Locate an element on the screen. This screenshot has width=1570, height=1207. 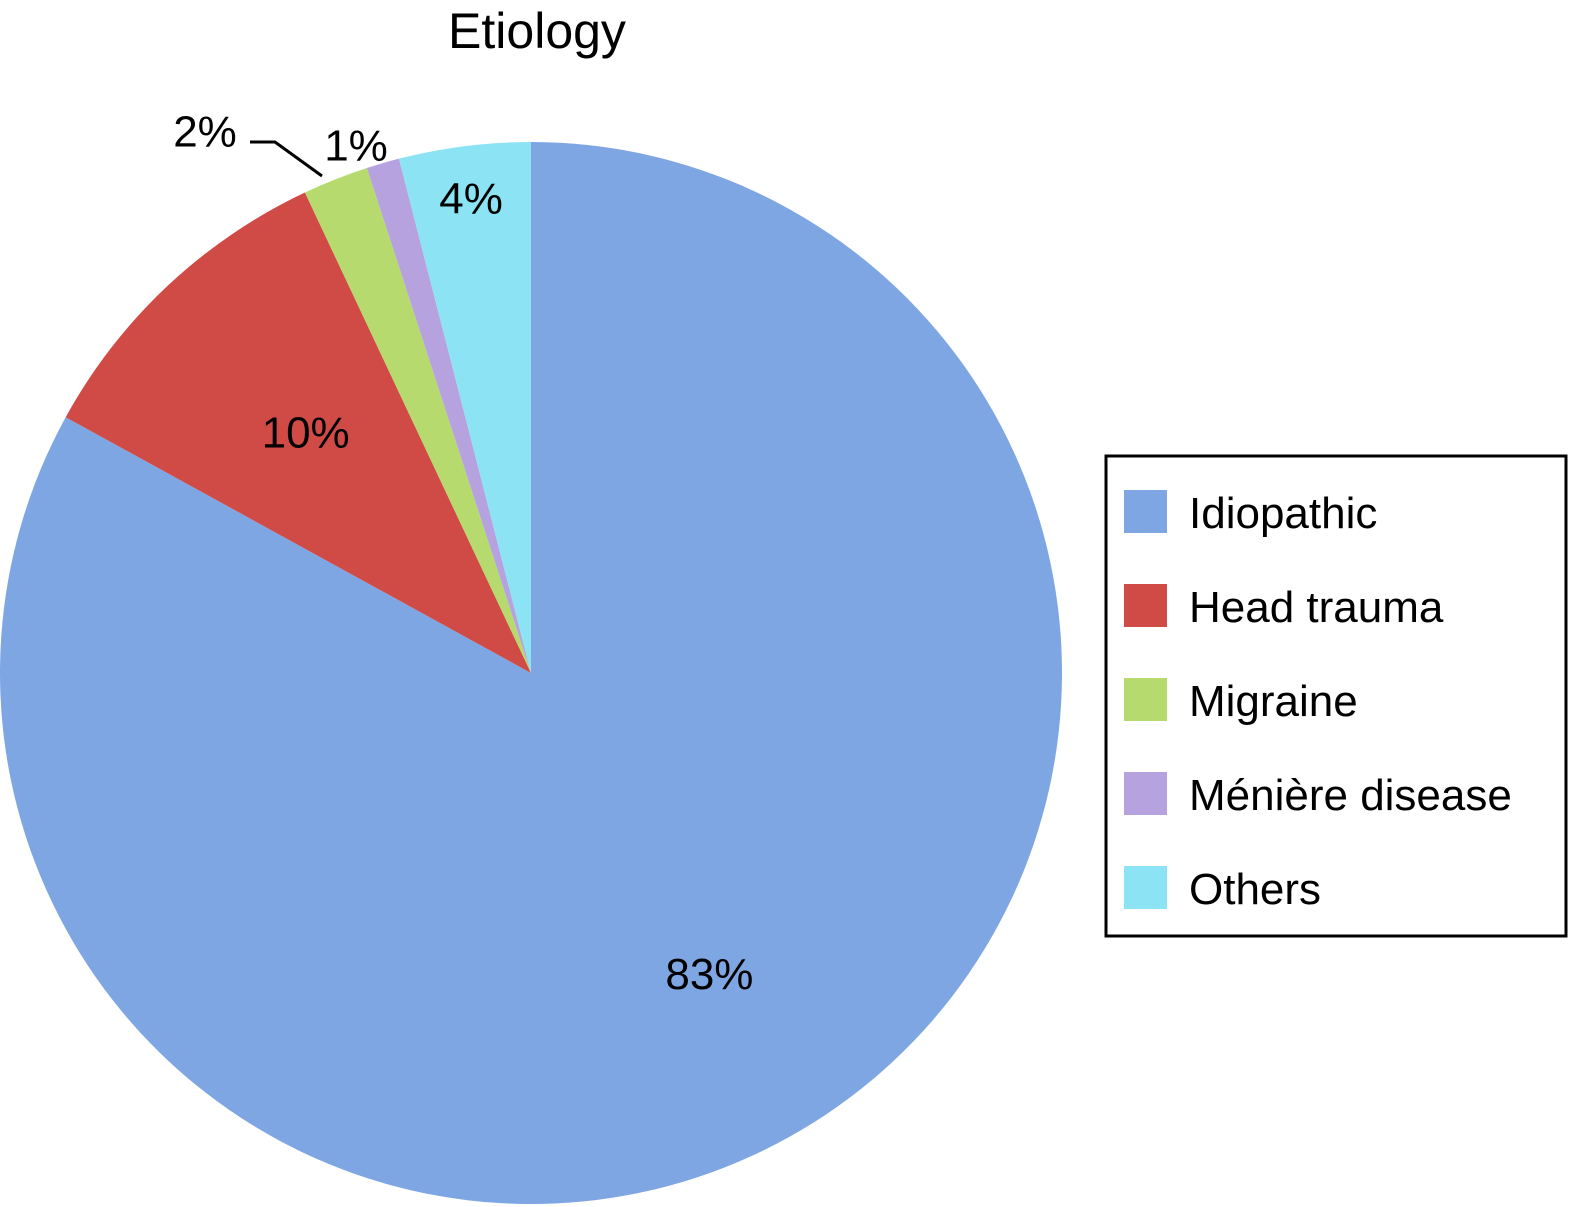
leader-lines is located at coordinates (286, 159).